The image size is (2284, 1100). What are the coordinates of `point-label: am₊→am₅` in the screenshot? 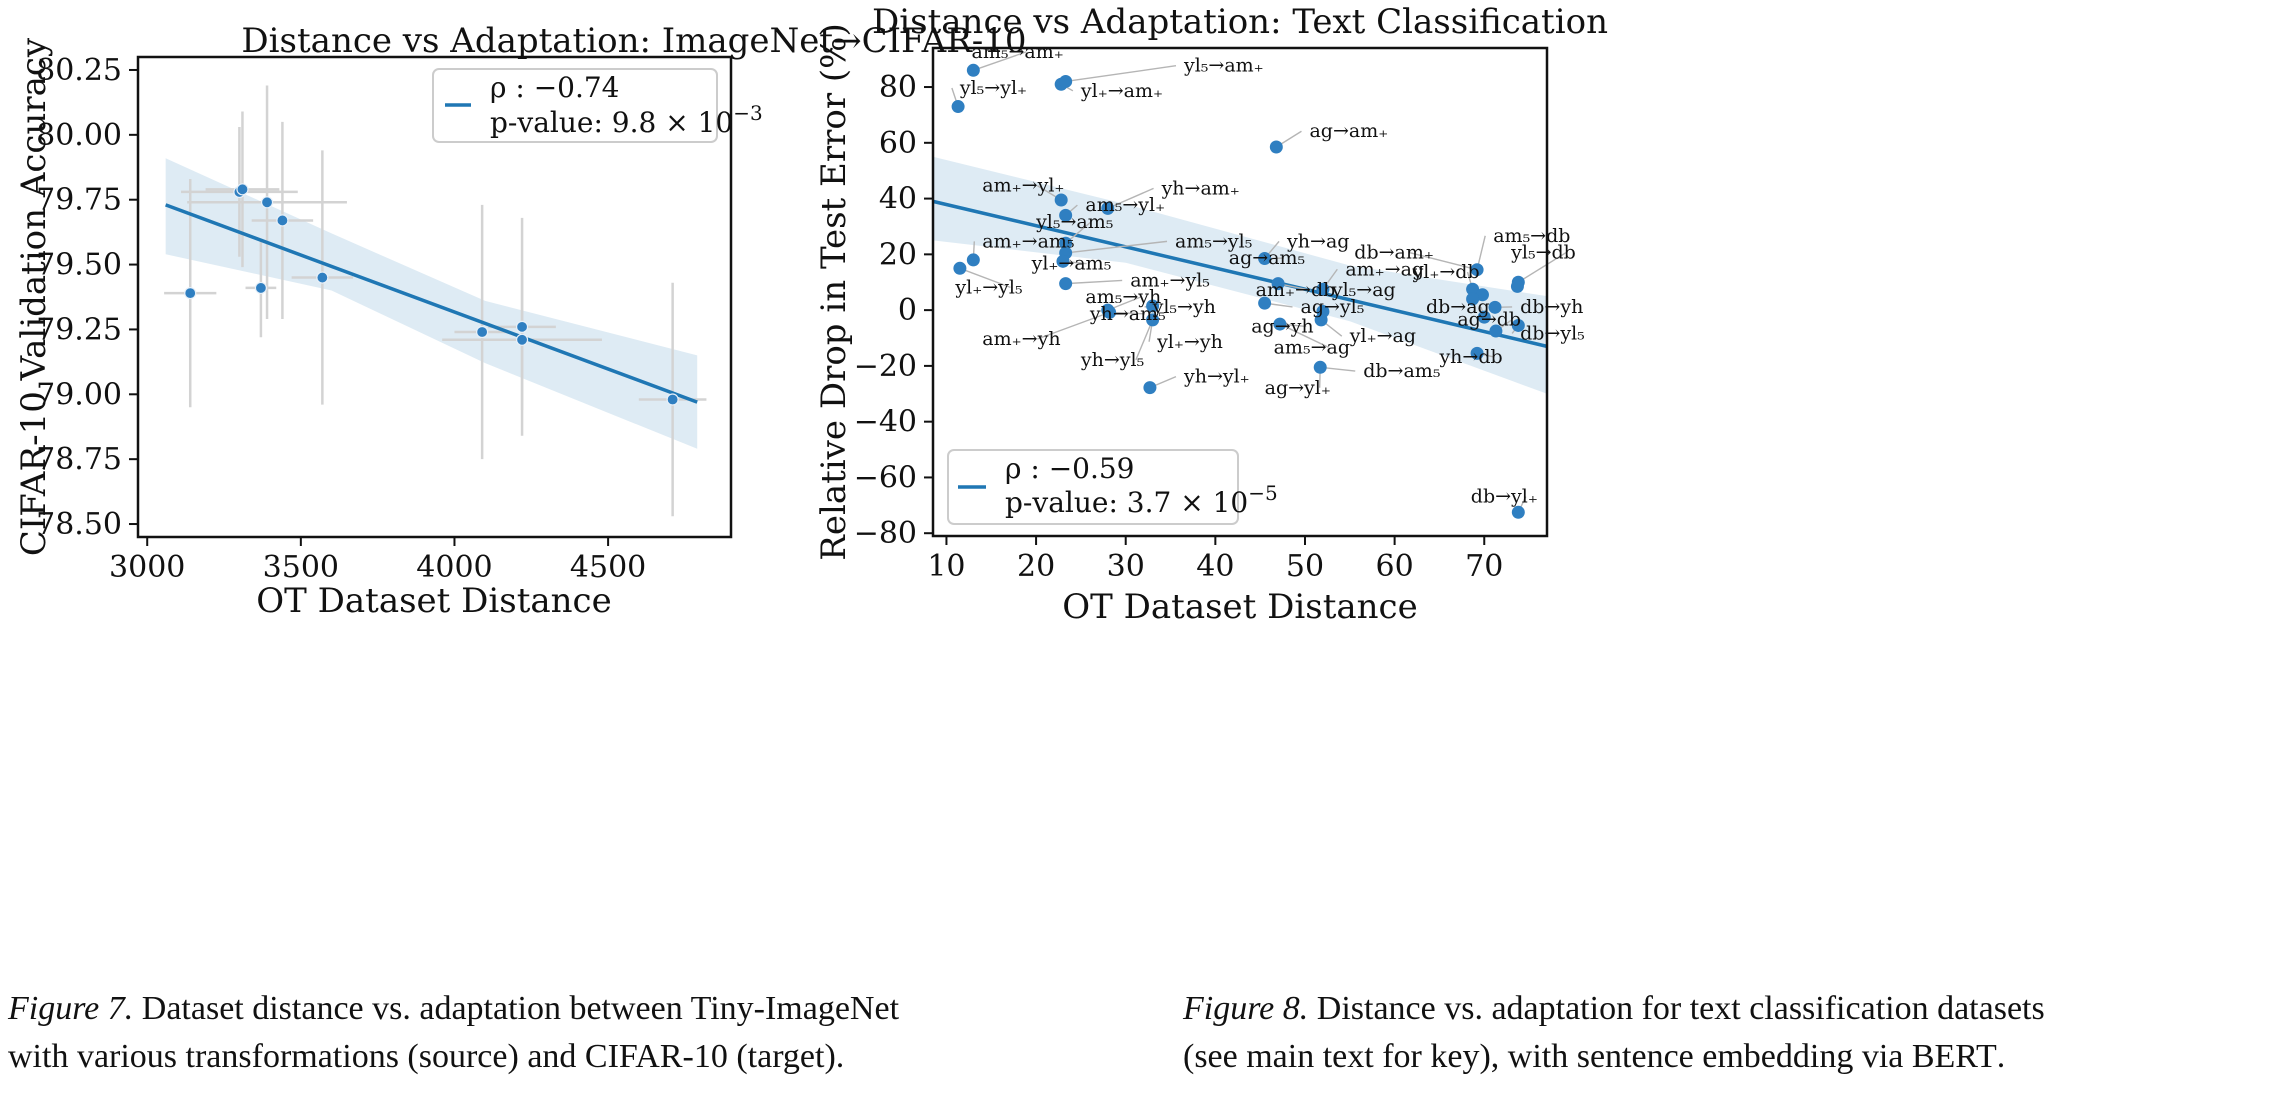 It's located at (1028, 241).